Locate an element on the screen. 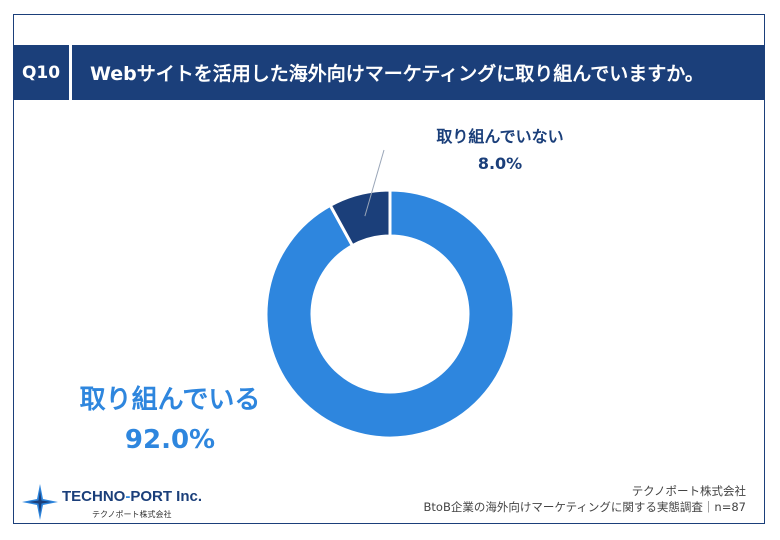 This screenshot has width=780, height=540. logo-name-part1: TECHNO is located at coordinates (94, 496).